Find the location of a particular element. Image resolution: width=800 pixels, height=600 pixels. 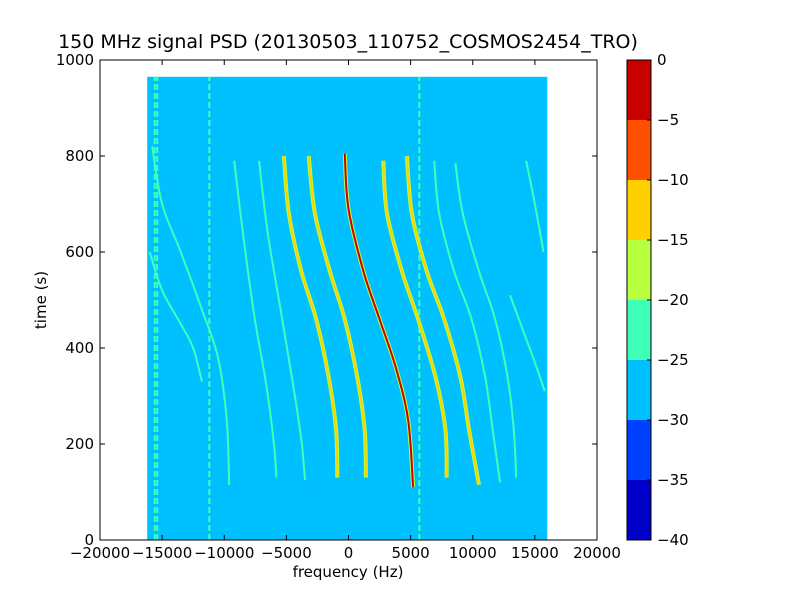

colorbar-tick-label: −15 is located at coordinates (673, 240).